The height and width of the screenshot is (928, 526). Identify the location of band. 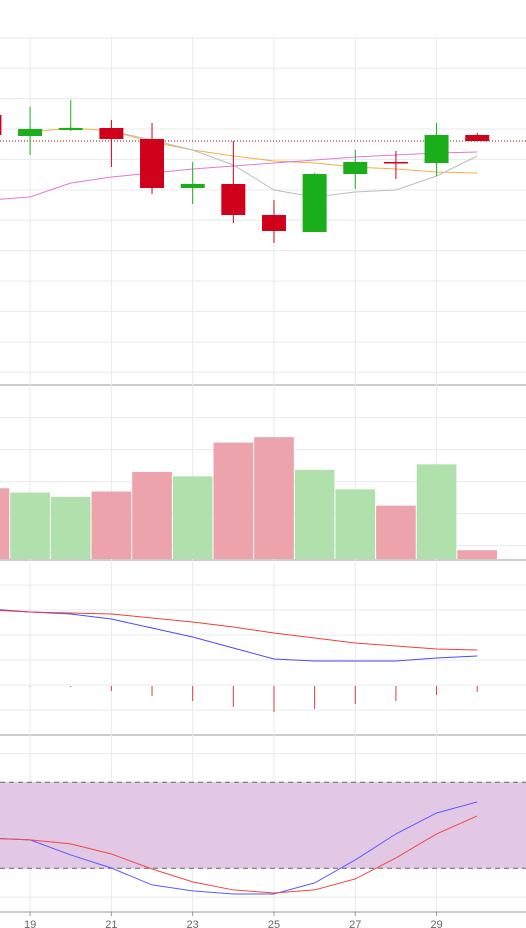
(263, 825).